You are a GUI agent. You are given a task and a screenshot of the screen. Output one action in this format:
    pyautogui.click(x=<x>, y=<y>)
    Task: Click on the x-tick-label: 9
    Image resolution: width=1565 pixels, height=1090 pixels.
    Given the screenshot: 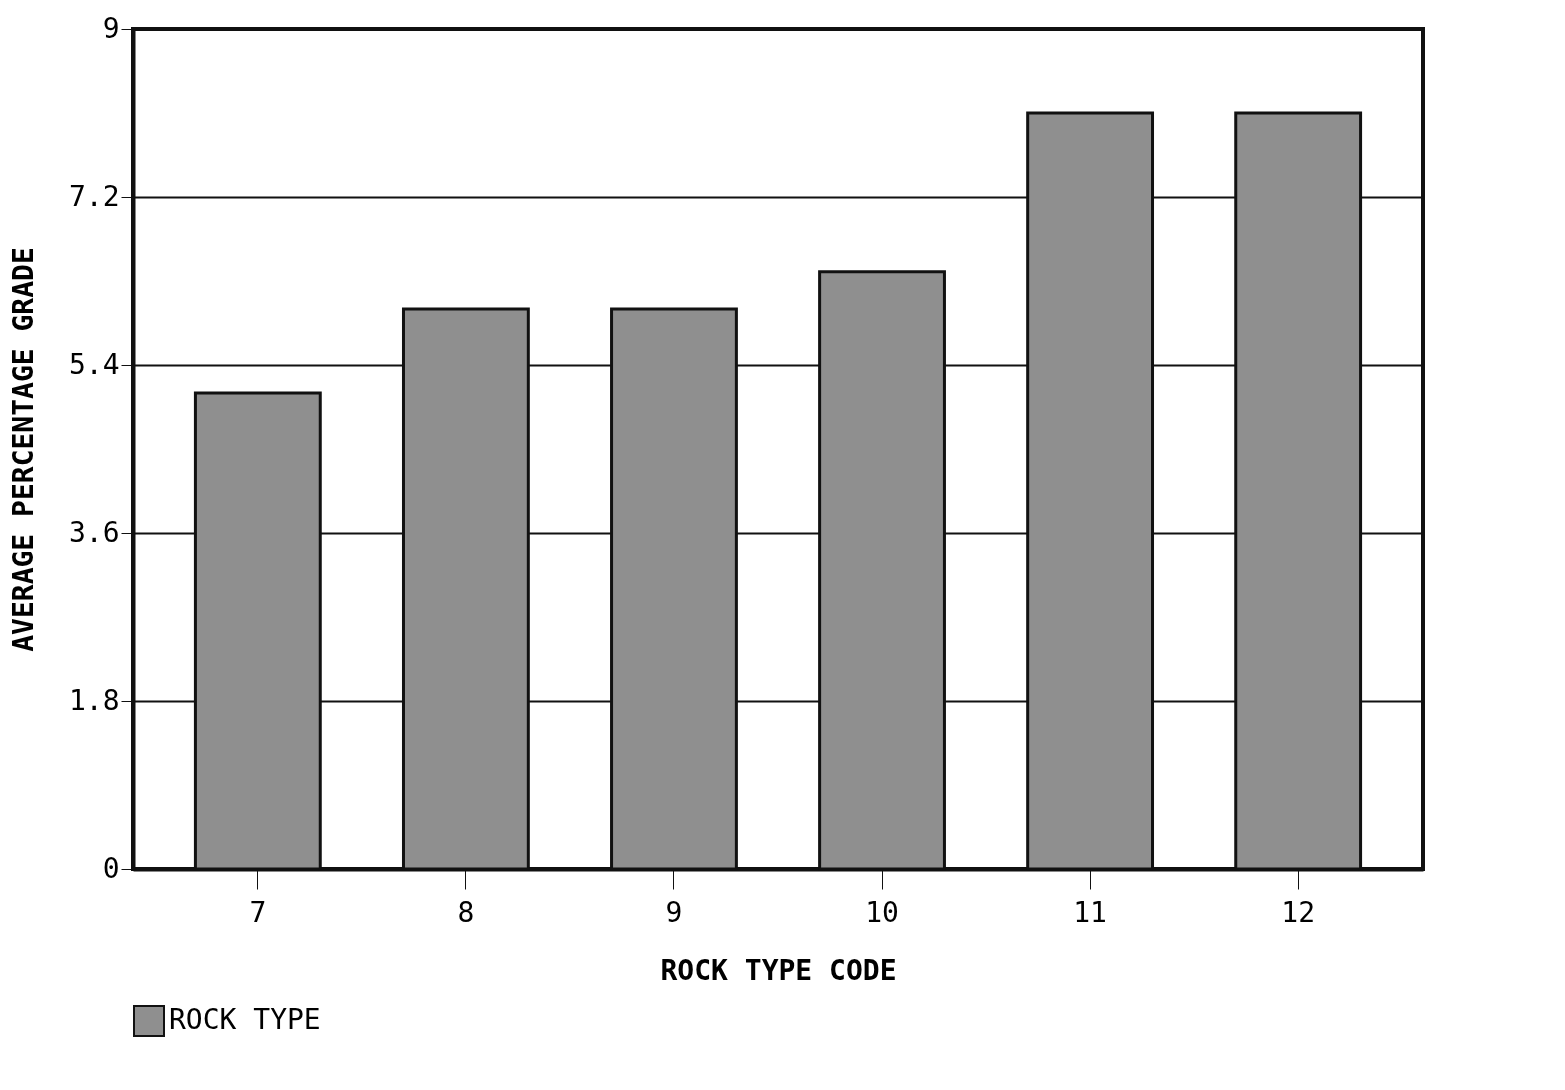 What is the action you would take?
    pyautogui.click(x=674, y=912)
    